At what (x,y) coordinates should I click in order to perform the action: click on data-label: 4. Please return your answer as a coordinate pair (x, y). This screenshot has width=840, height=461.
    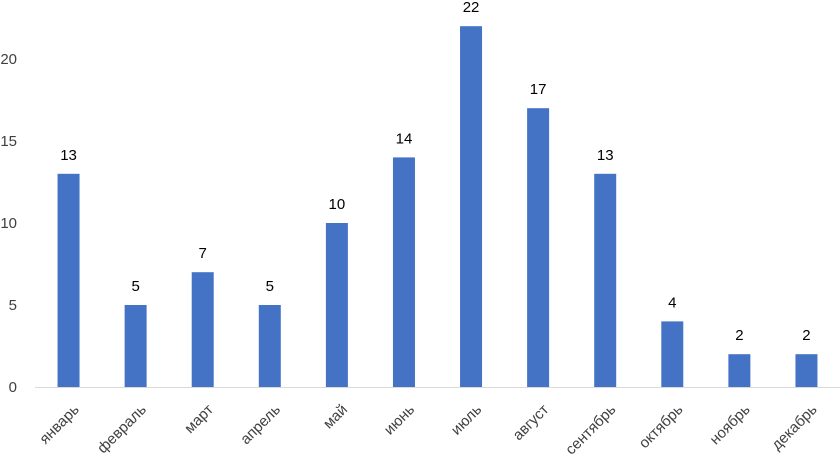
    Looking at the image, I should click on (672, 302).